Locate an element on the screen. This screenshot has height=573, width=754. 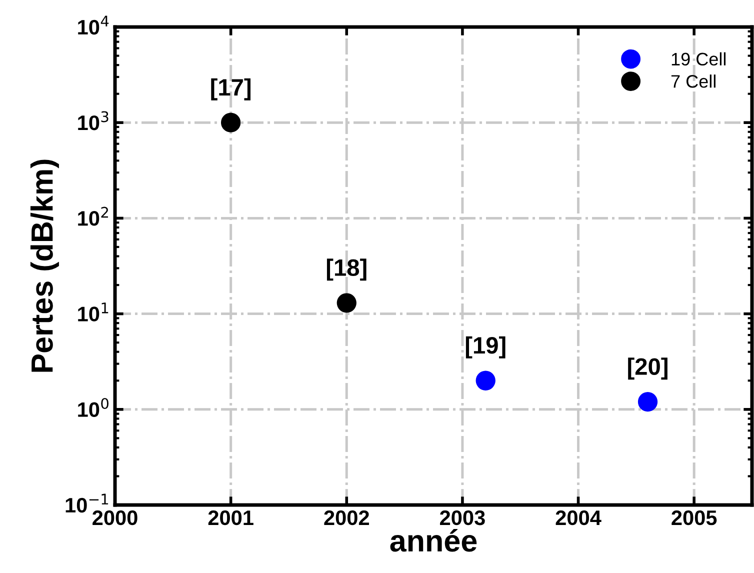
annotation: [18] is located at coordinates (346, 269).